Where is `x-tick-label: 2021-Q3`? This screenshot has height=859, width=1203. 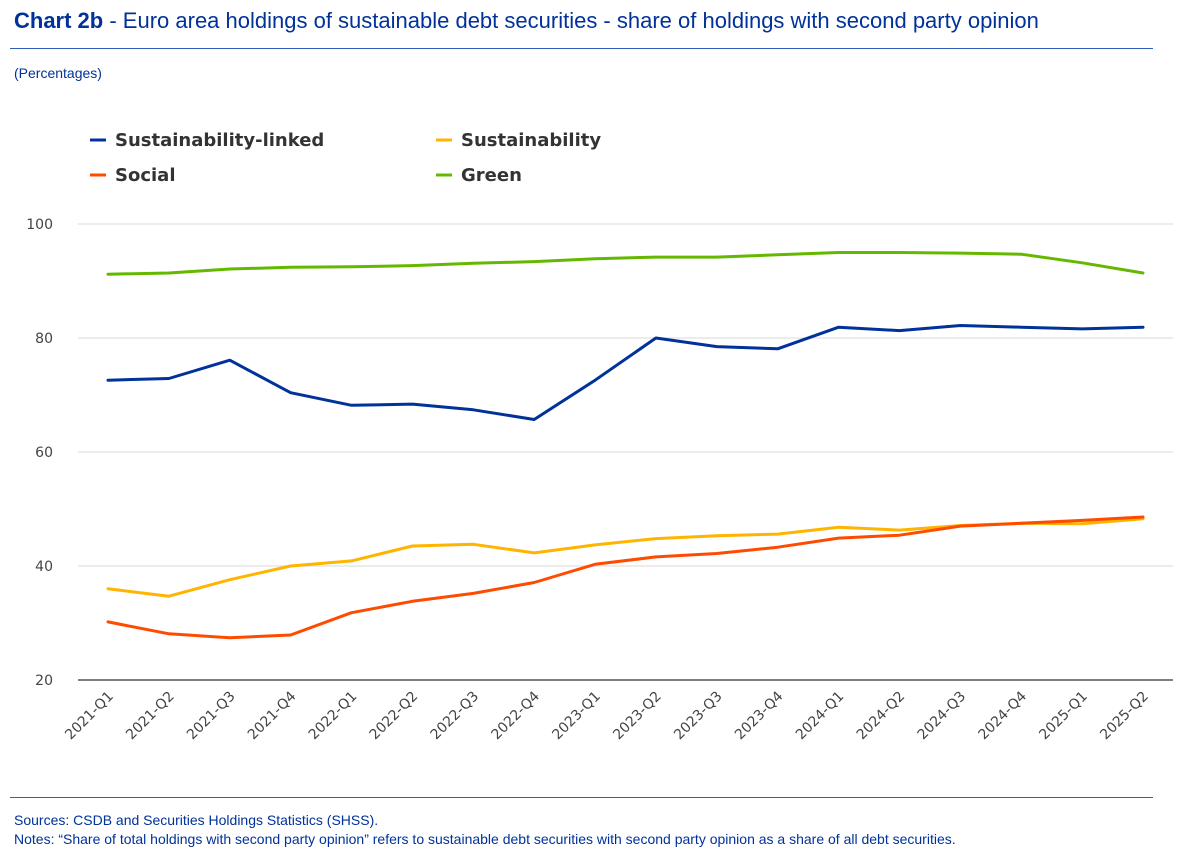 x-tick-label: 2021-Q3 is located at coordinates (211, 716).